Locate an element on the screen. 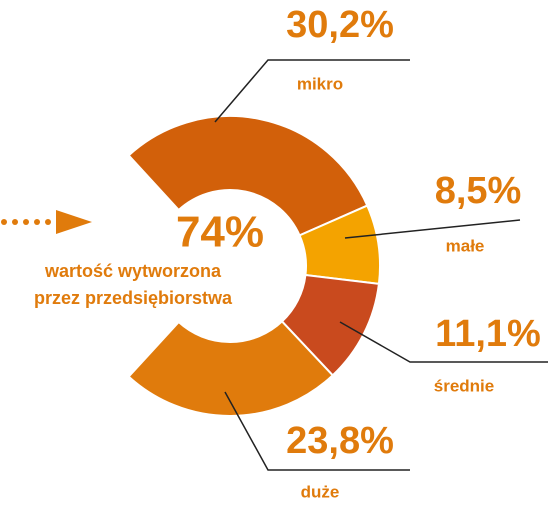 The height and width of the screenshot is (509, 554). subtitle: przez przedsiębiorstwa is located at coordinates (133, 298).